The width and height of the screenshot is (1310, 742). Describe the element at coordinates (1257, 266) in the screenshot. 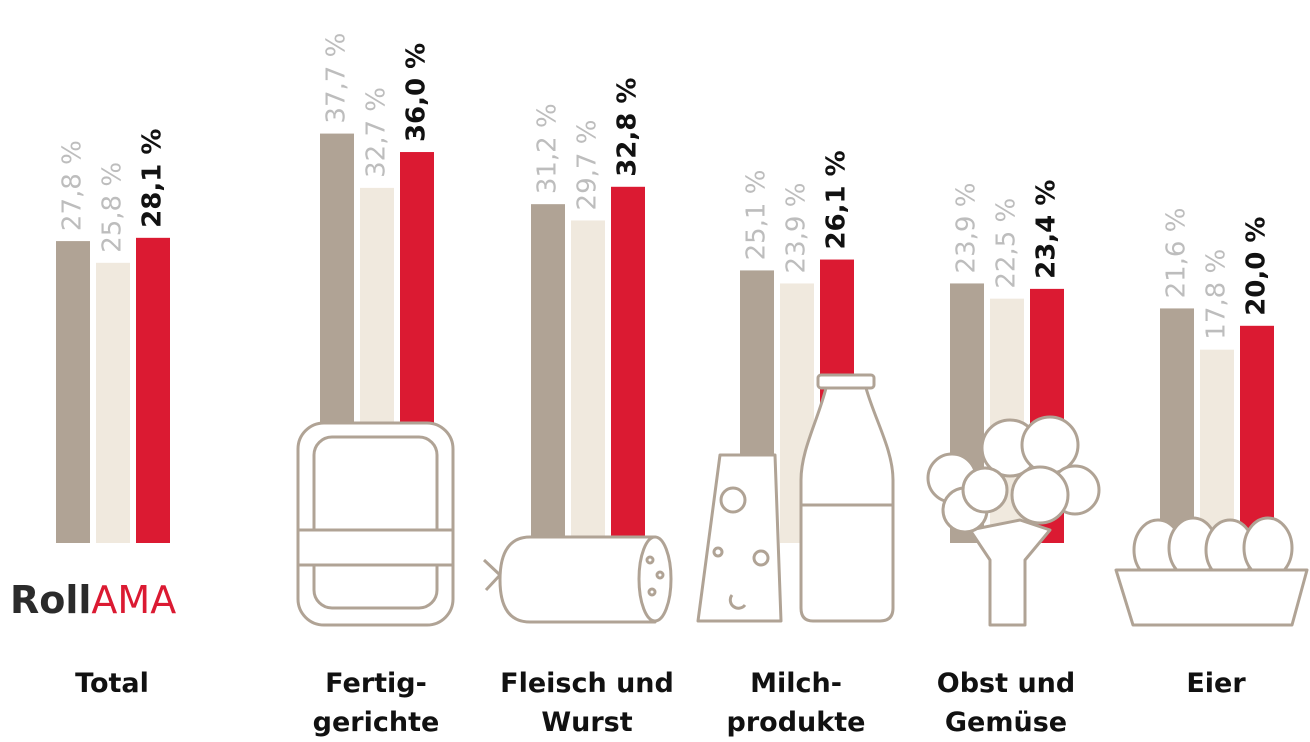

I see `value-label: 20,0 %` at that location.